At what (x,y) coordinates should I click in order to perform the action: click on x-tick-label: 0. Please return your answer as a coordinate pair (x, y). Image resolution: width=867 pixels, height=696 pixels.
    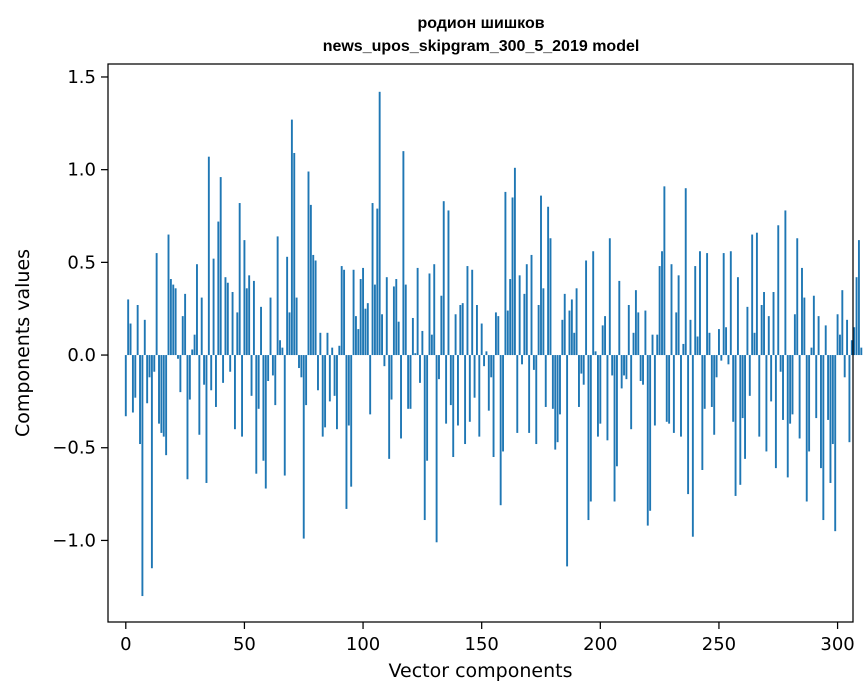
    Looking at the image, I should click on (125, 644).